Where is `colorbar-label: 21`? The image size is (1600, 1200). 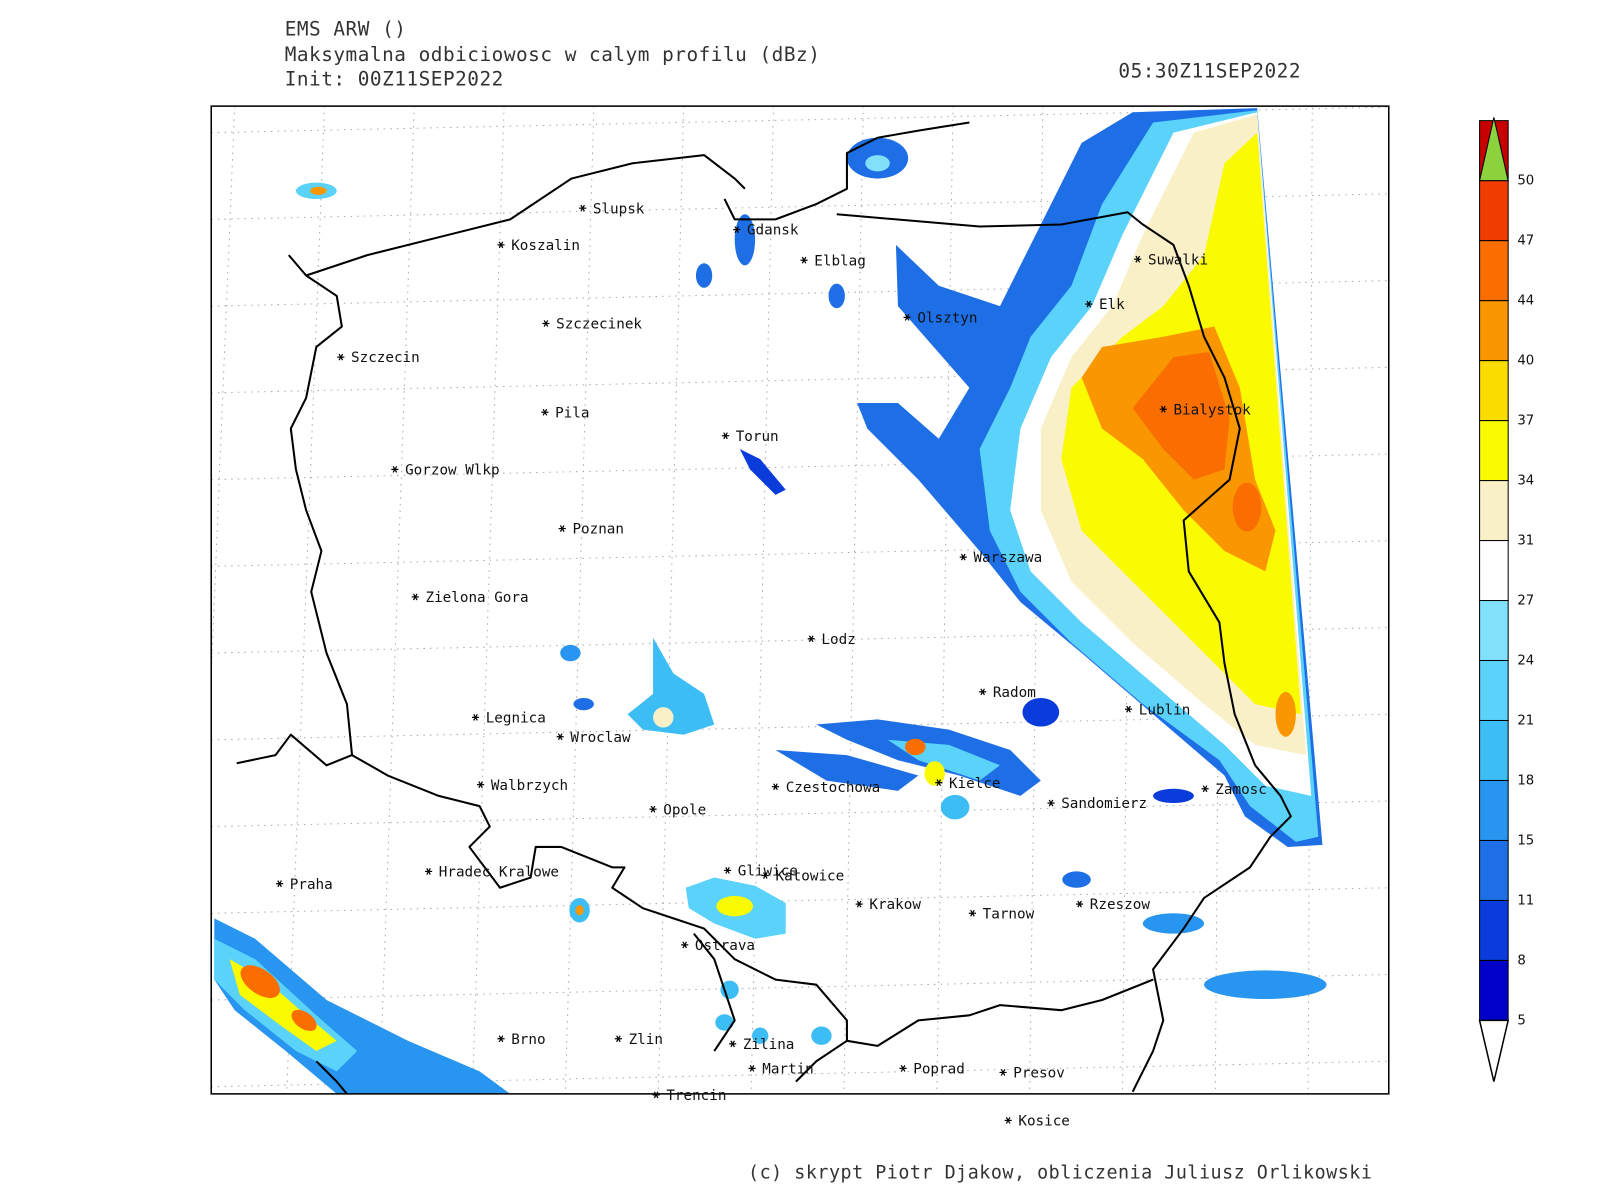 colorbar-label: 21 is located at coordinates (1525, 721).